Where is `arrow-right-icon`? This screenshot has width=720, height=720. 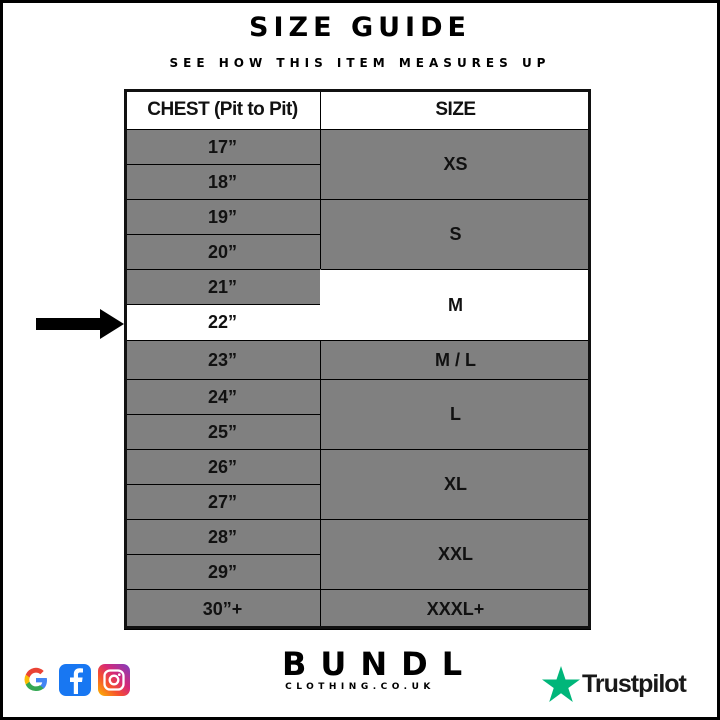 arrow-right-icon is located at coordinates (80, 324).